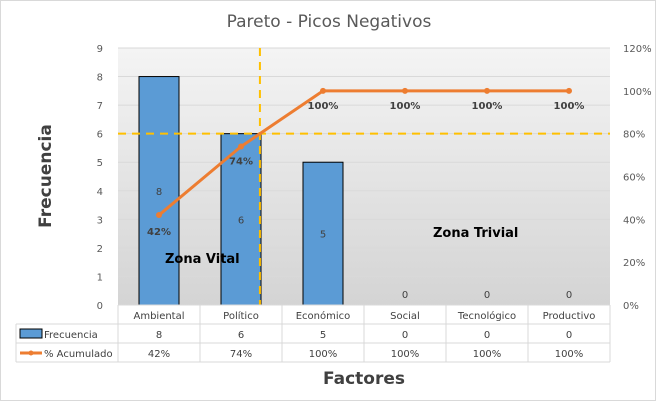 Image resolution: width=656 pixels, height=406 pixels. I want to click on bar-Económico, so click(323, 233).